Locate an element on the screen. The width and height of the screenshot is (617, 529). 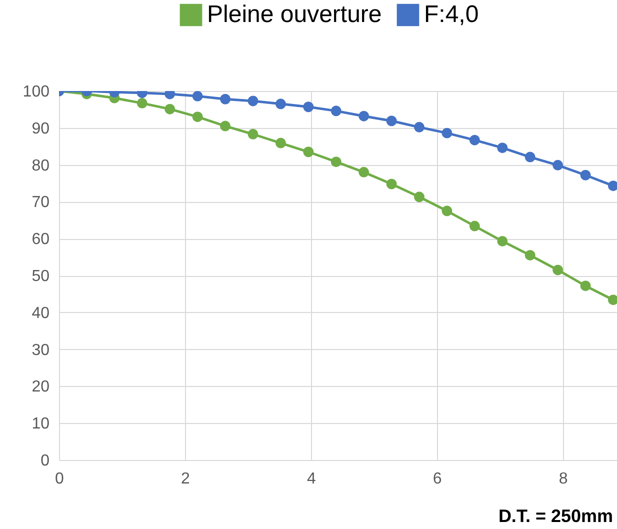
y-tick-label: 50 is located at coordinates (41, 276).